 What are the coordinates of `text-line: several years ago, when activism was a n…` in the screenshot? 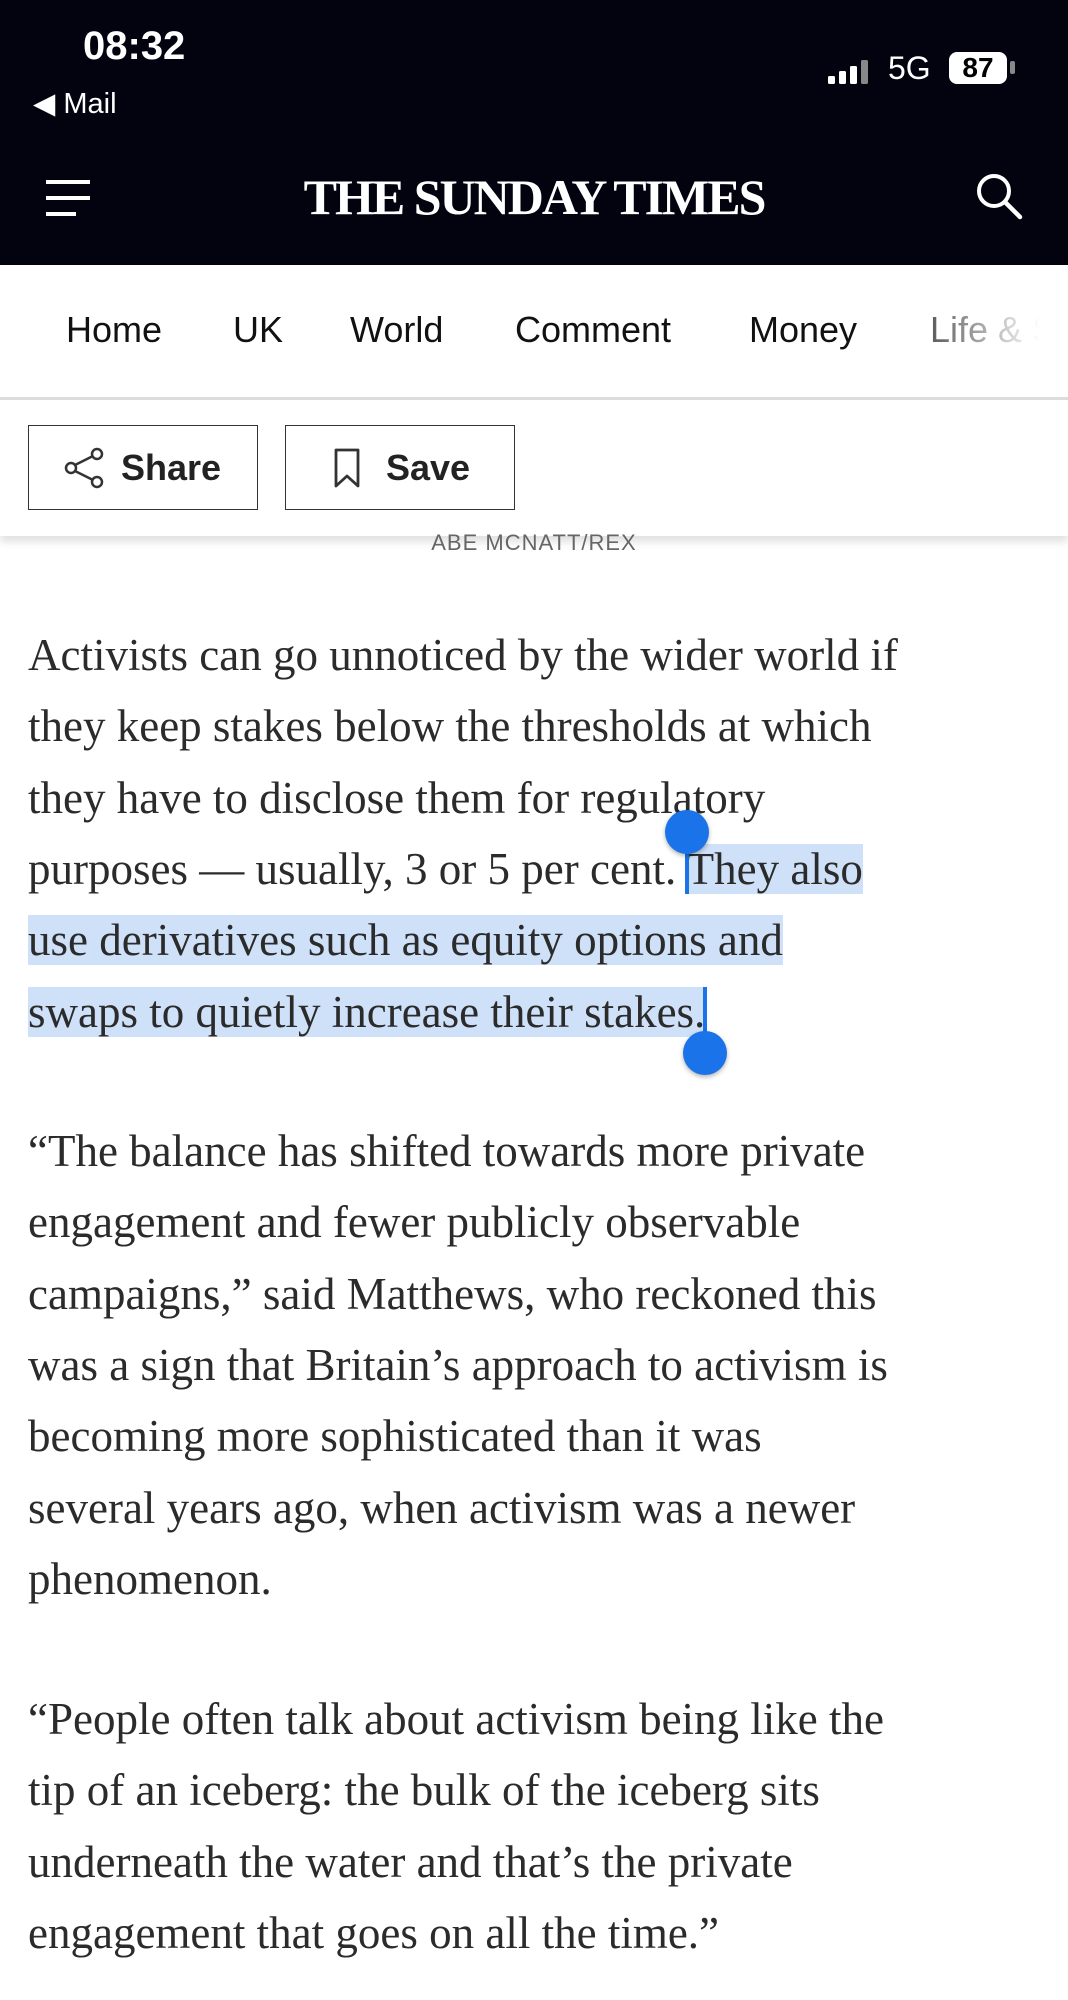 It's located at (442, 1507).